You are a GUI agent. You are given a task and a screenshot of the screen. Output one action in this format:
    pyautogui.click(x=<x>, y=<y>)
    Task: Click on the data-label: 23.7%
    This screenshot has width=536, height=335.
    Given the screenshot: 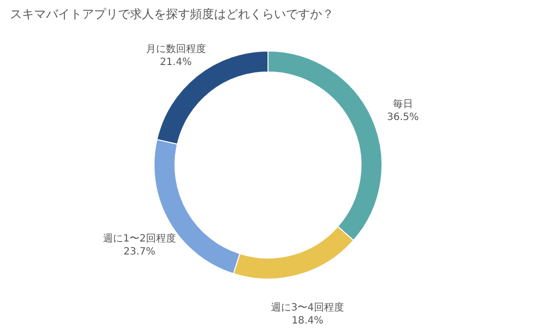 What is the action you would take?
    pyautogui.click(x=140, y=252)
    